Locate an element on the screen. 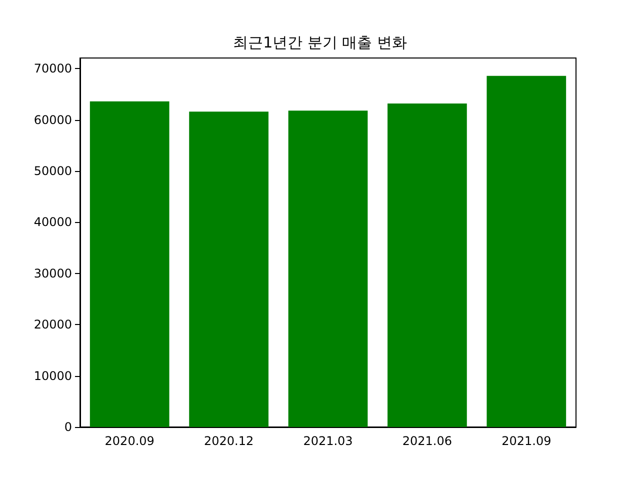  x-tick-label: 2021.09 is located at coordinates (527, 441).